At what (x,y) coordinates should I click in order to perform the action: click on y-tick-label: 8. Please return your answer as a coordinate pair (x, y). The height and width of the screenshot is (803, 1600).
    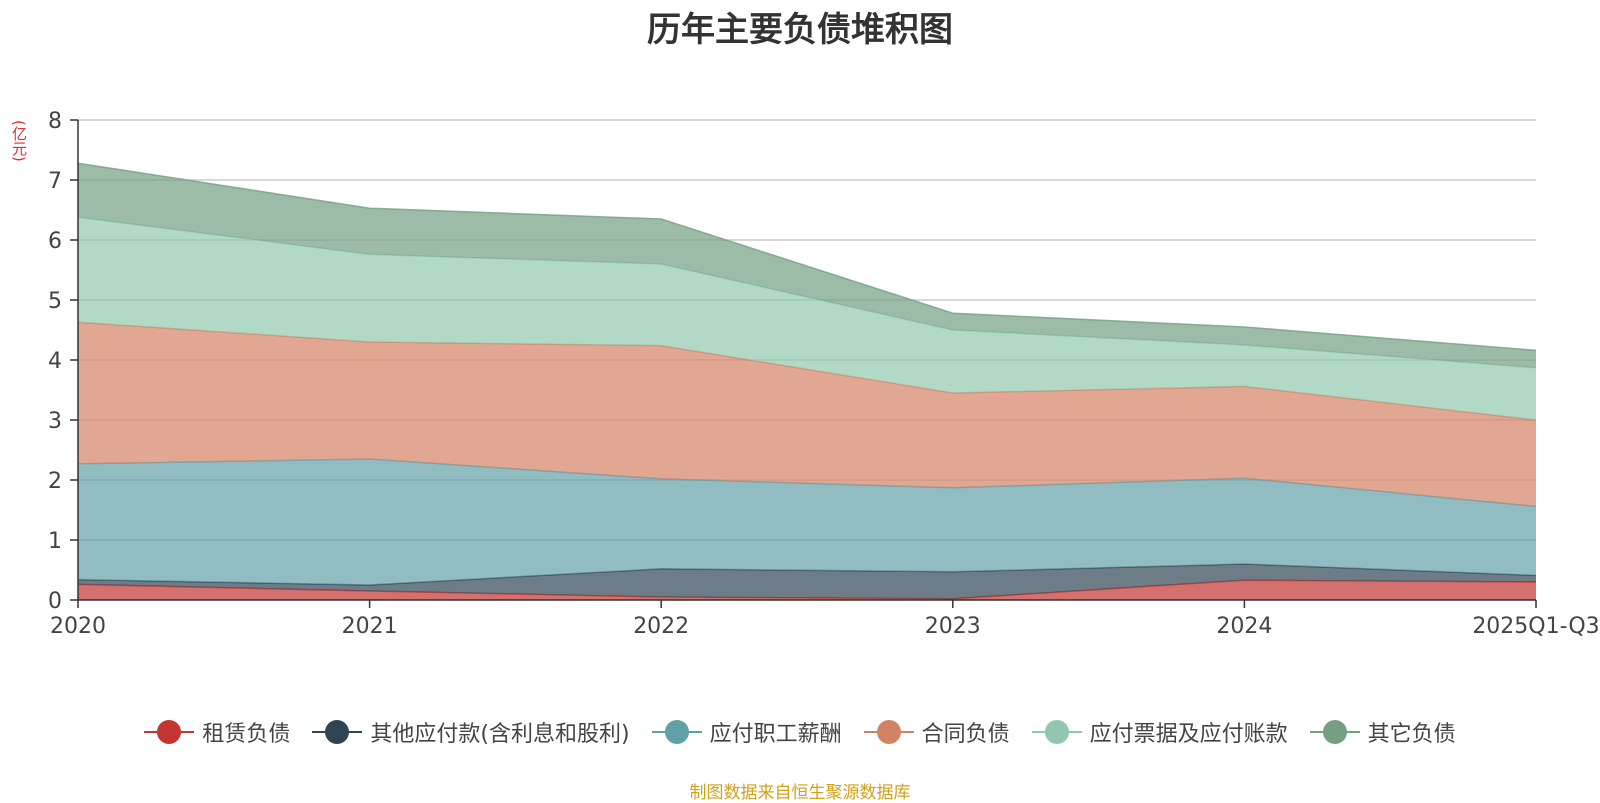
    Looking at the image, I should click on (55, 121).